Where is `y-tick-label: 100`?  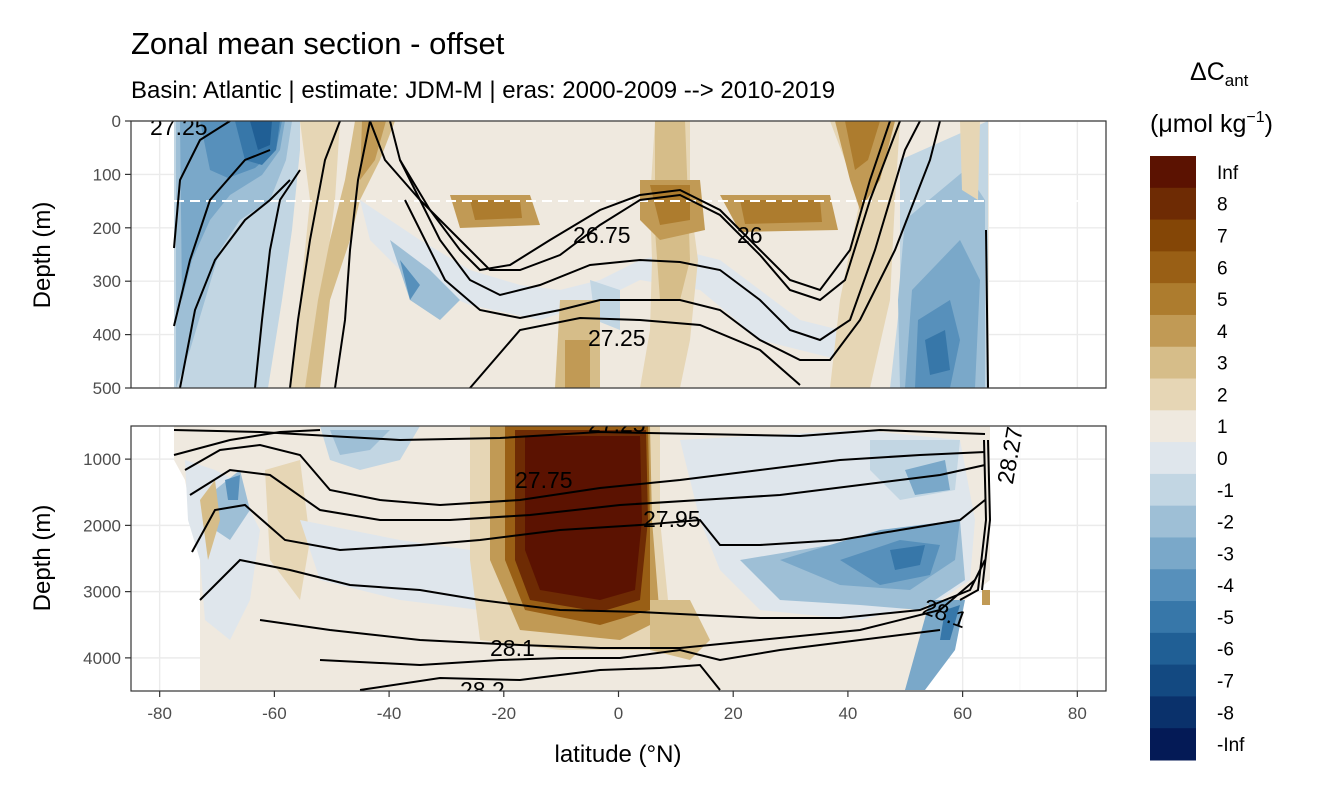
y-tick-label: 100 is located at coordinates (107, 174).